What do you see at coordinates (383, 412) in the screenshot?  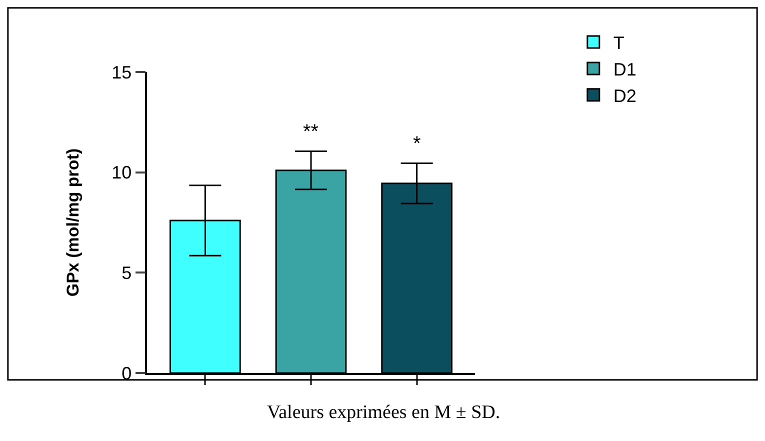 I see `text: Valeurs exprimées en M ± SD.` at bounding box center [383, 412].